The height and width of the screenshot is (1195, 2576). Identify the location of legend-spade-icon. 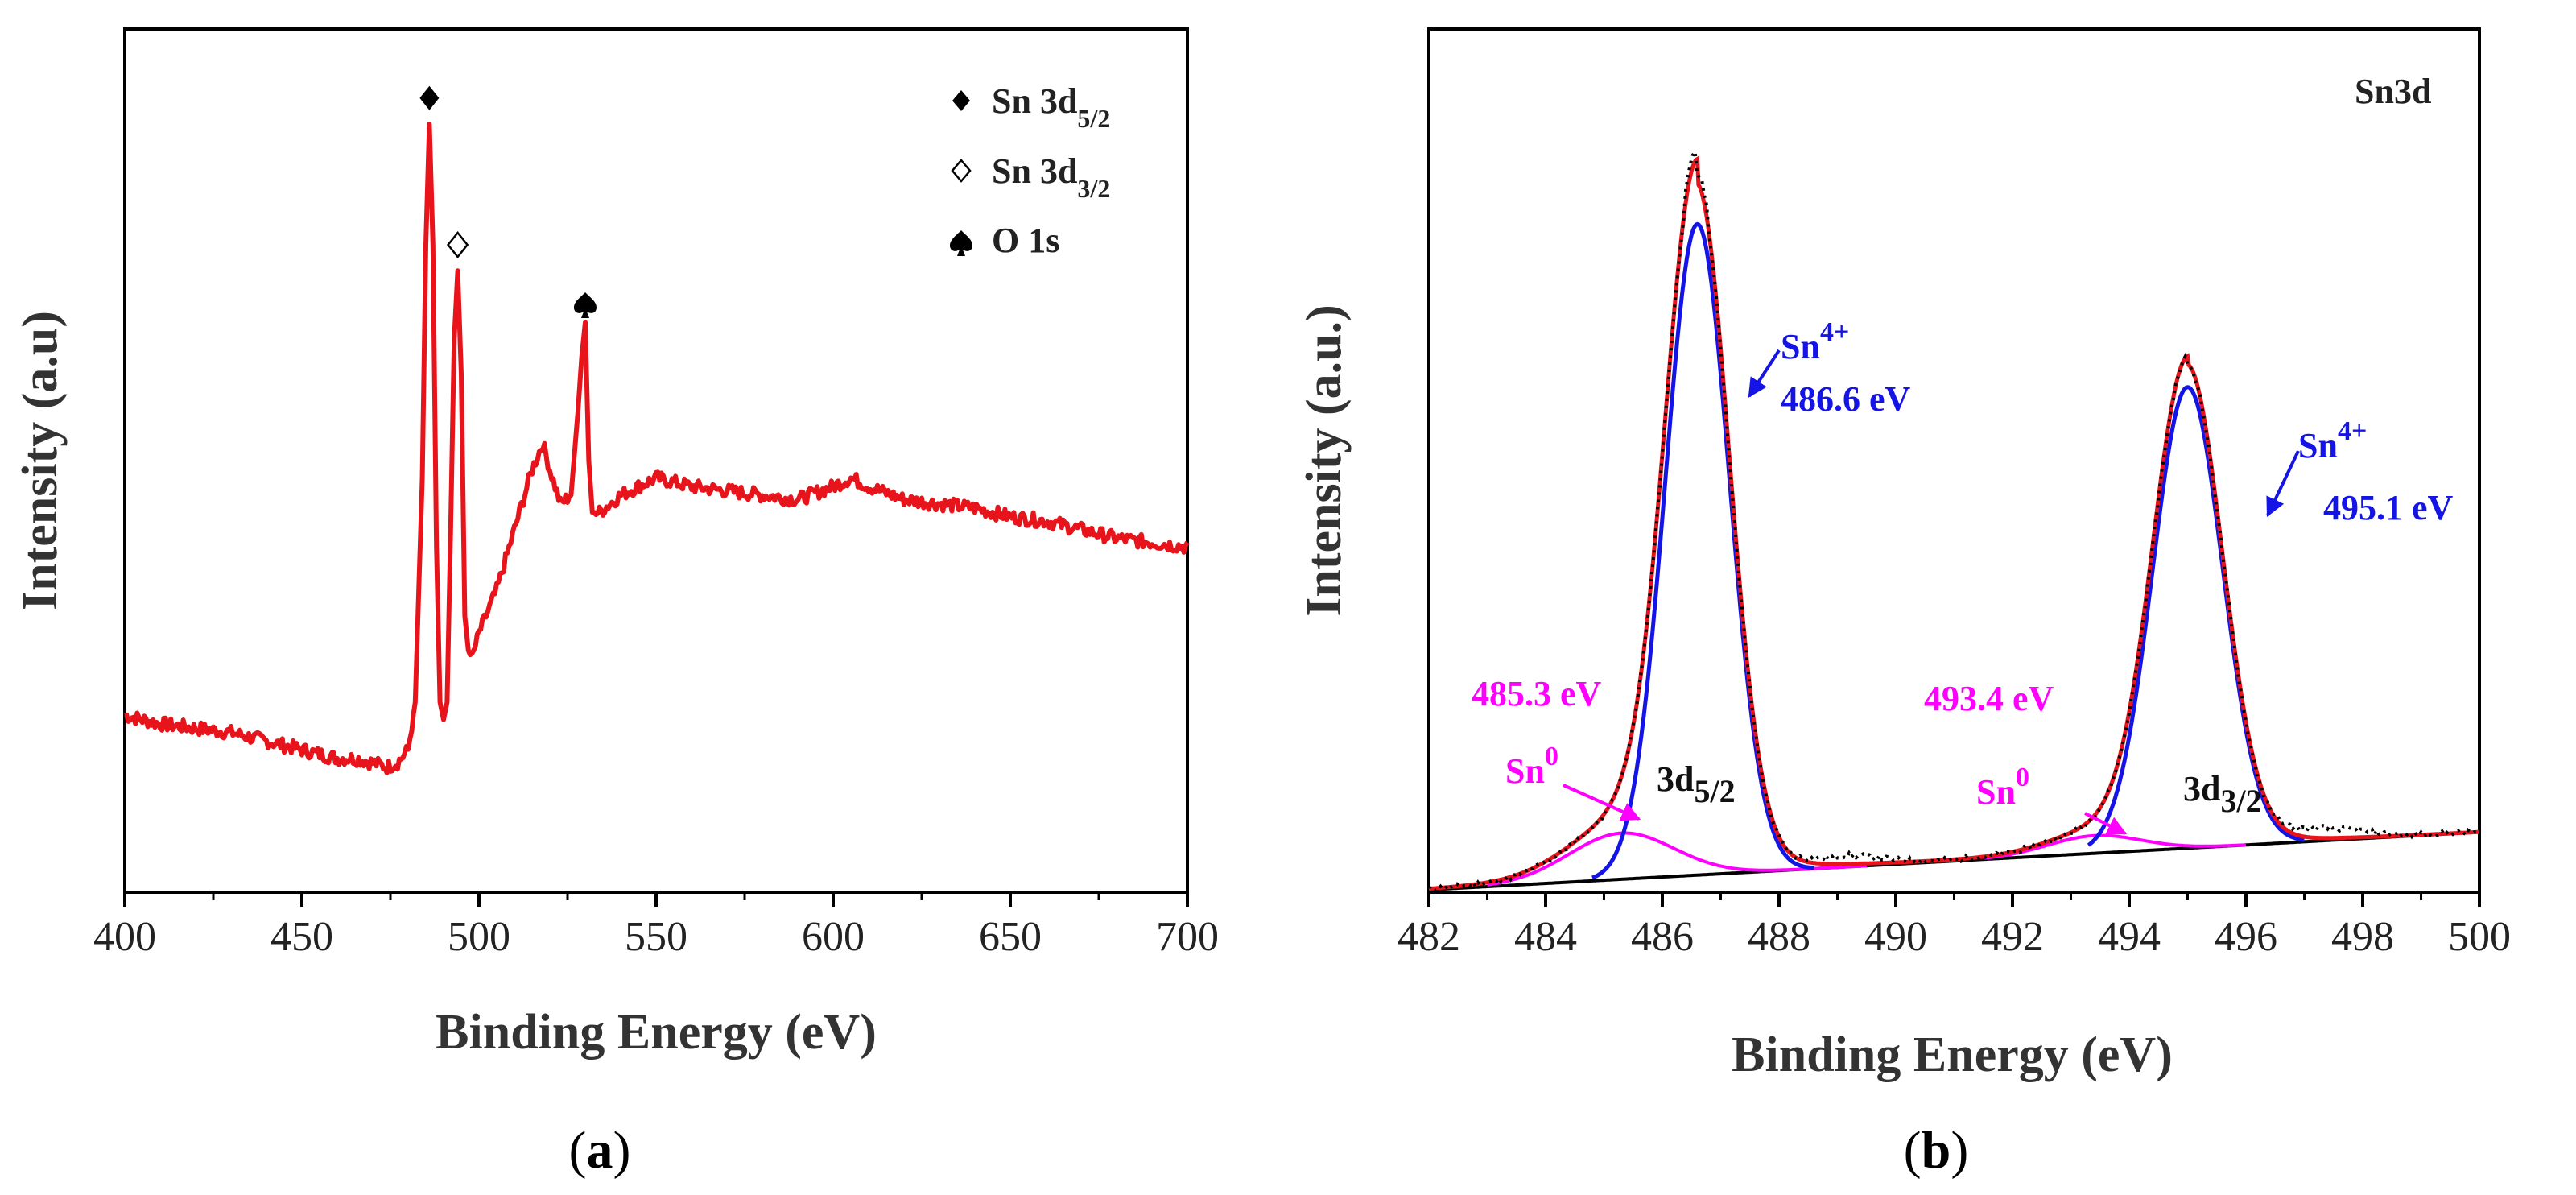
(961, 243).